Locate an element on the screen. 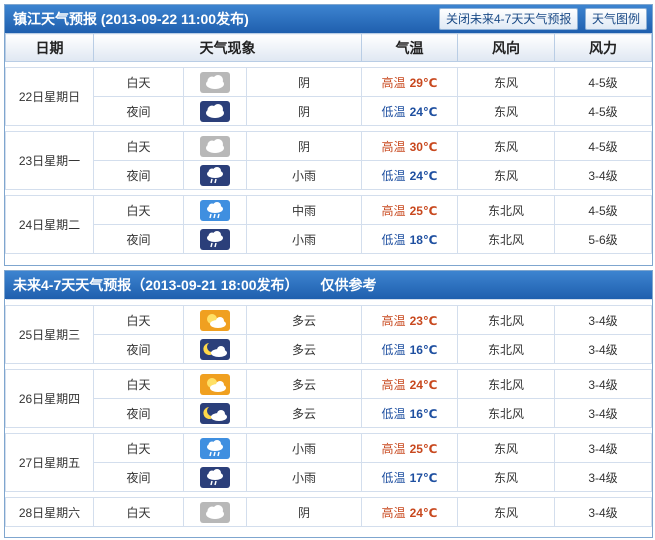  day-date: 28日星期六 is located at coordinates (49, 512).